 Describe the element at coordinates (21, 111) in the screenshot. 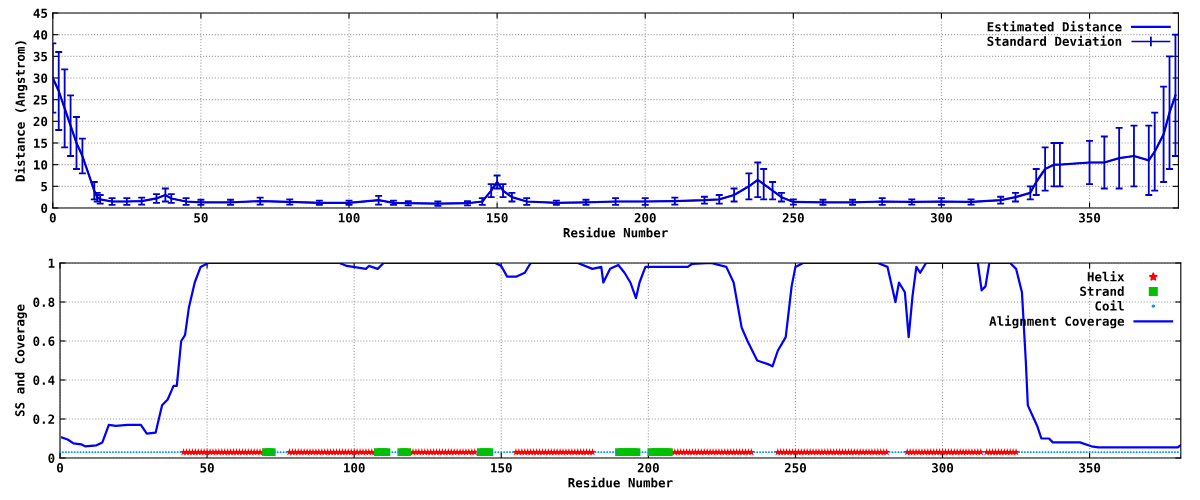

I see `y-axis-title: Distance (Angstrom)` at that location.